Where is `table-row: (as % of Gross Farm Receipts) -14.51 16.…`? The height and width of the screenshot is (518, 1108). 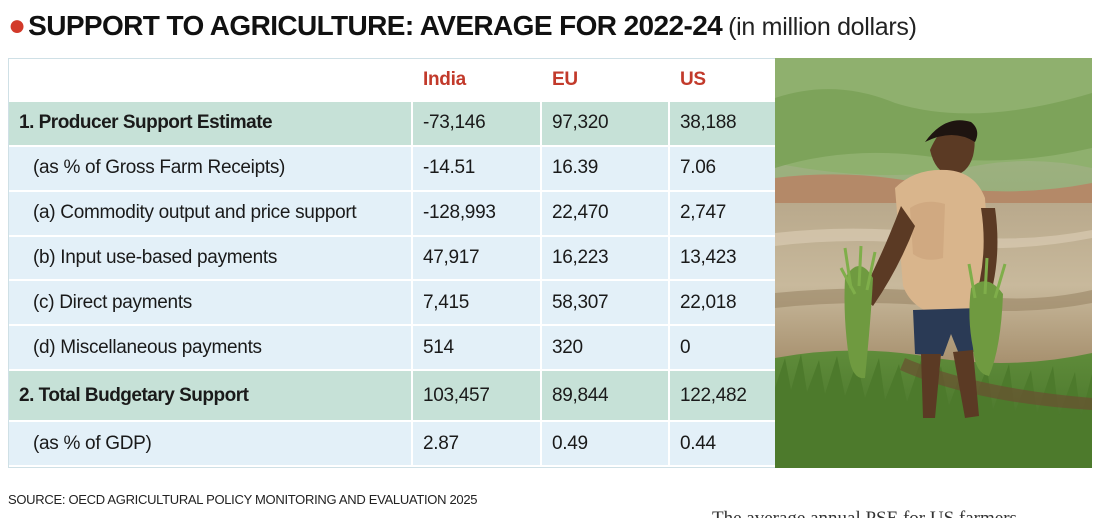
table-row: (as % of Gross Farm Receipts) -14.51 16.… is located at coordinates (393, 168).